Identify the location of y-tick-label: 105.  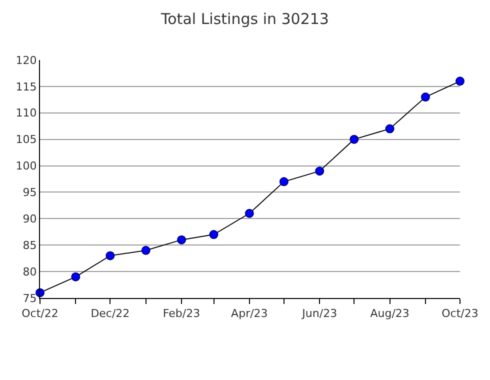
(26, 139).